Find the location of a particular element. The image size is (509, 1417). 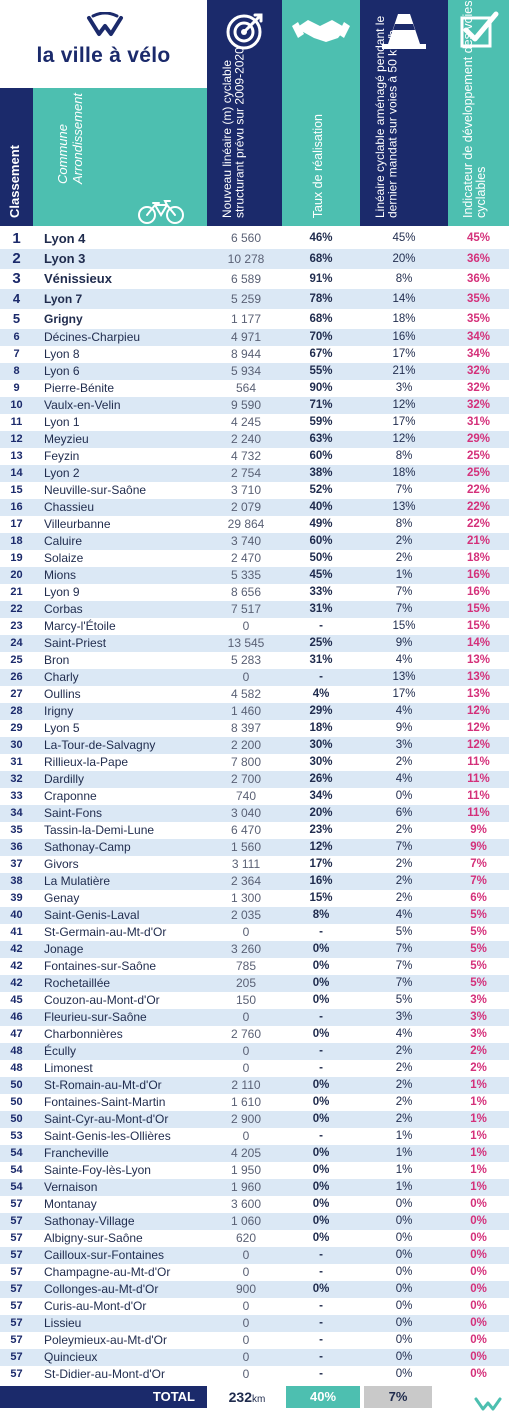

rank: 8 is located at coordinates (16, 371).